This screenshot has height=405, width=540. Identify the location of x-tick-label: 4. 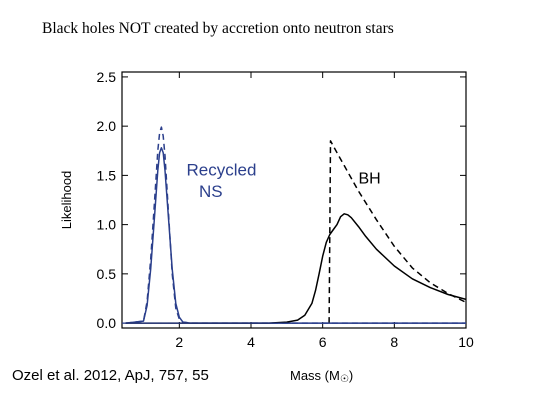
(251, 342).